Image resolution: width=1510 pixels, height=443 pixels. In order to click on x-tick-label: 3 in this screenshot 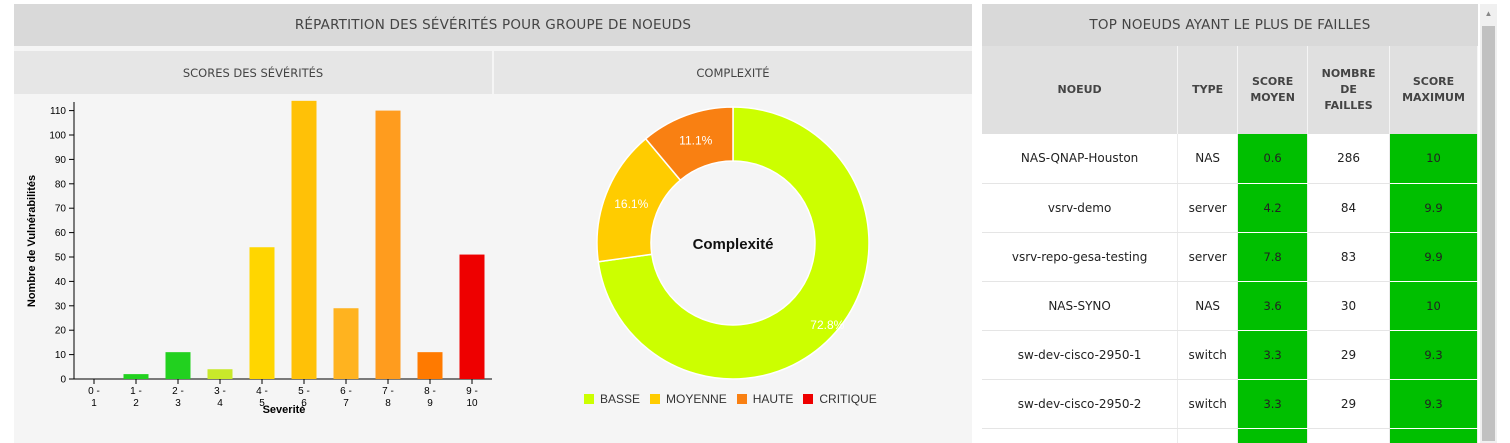, I will do `click(178, 403)`.